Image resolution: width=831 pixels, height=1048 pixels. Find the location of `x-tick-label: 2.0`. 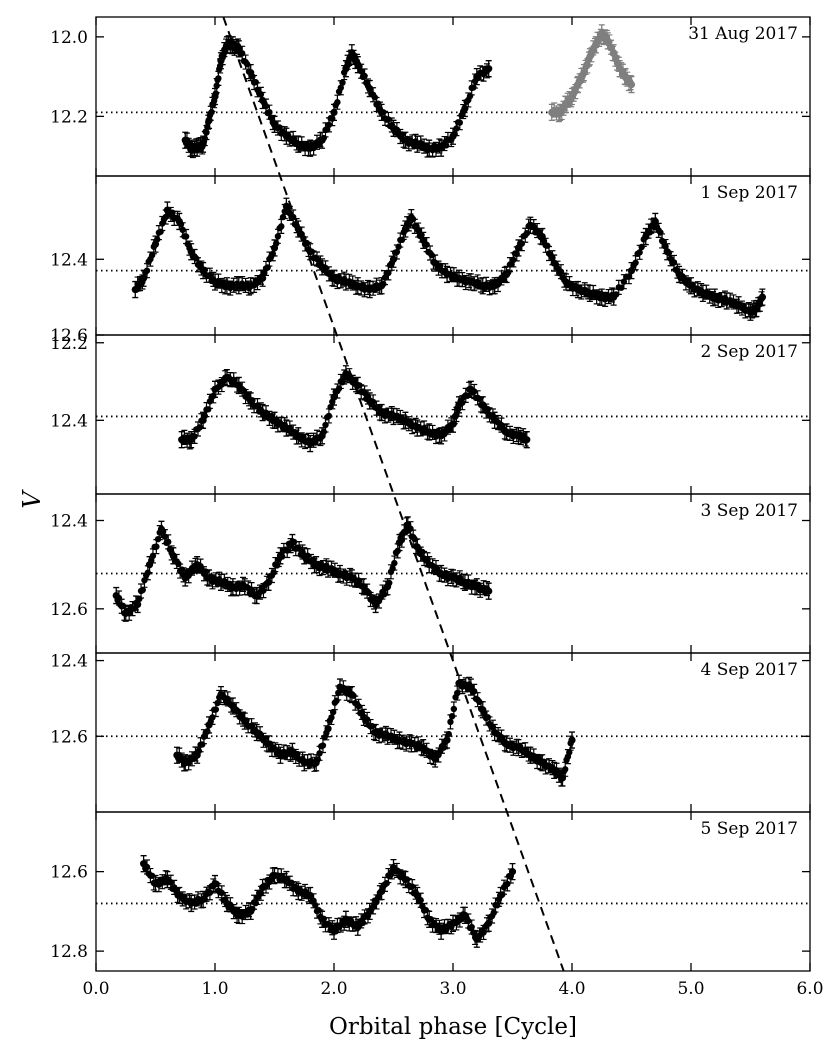

x-tick-label: 2.0 is located at coordinates (333, 989).